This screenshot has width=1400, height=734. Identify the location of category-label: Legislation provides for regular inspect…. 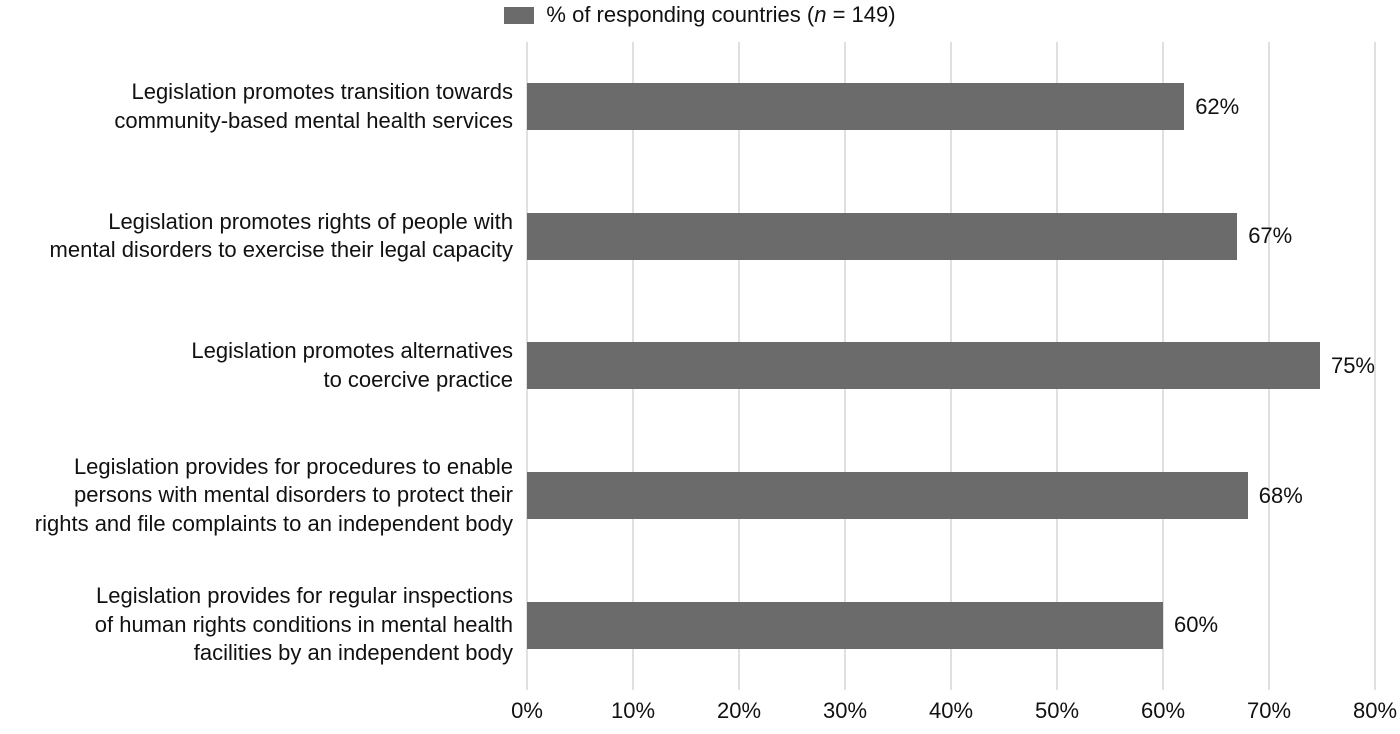
(303, 624).